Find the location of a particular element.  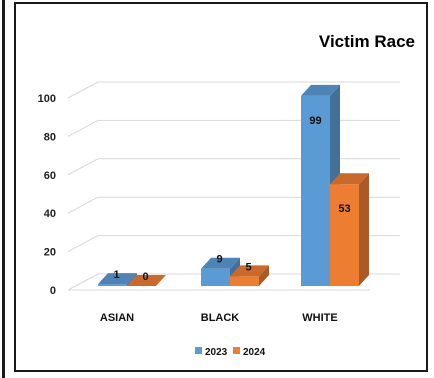

y-tick-label: 80 is located at coordinates (50, 137).